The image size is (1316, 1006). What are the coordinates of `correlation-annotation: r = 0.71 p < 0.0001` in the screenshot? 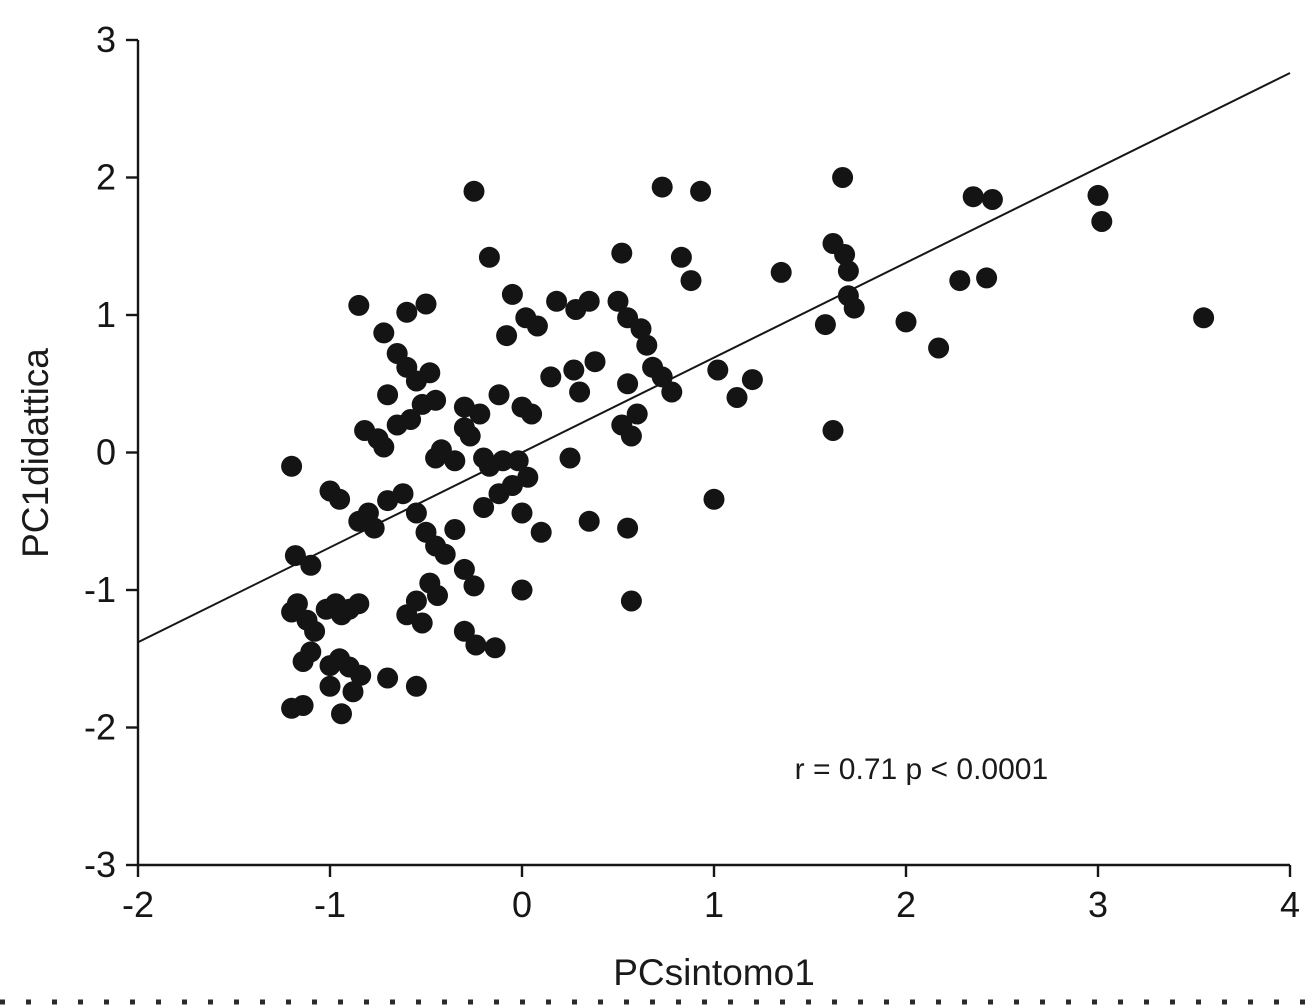 It's located at (921, 769).